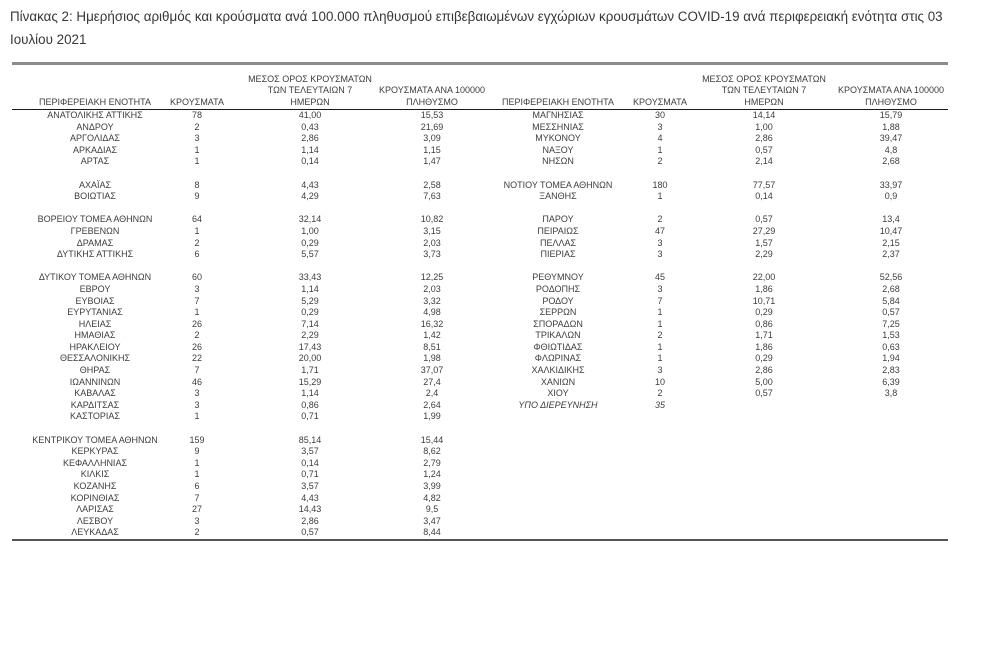 The height and width of the screenshot is (649, 1001). Describe the element at coordinates (432, 323) in the screenshot. I see `per100k-cell: 16,32` at that location.